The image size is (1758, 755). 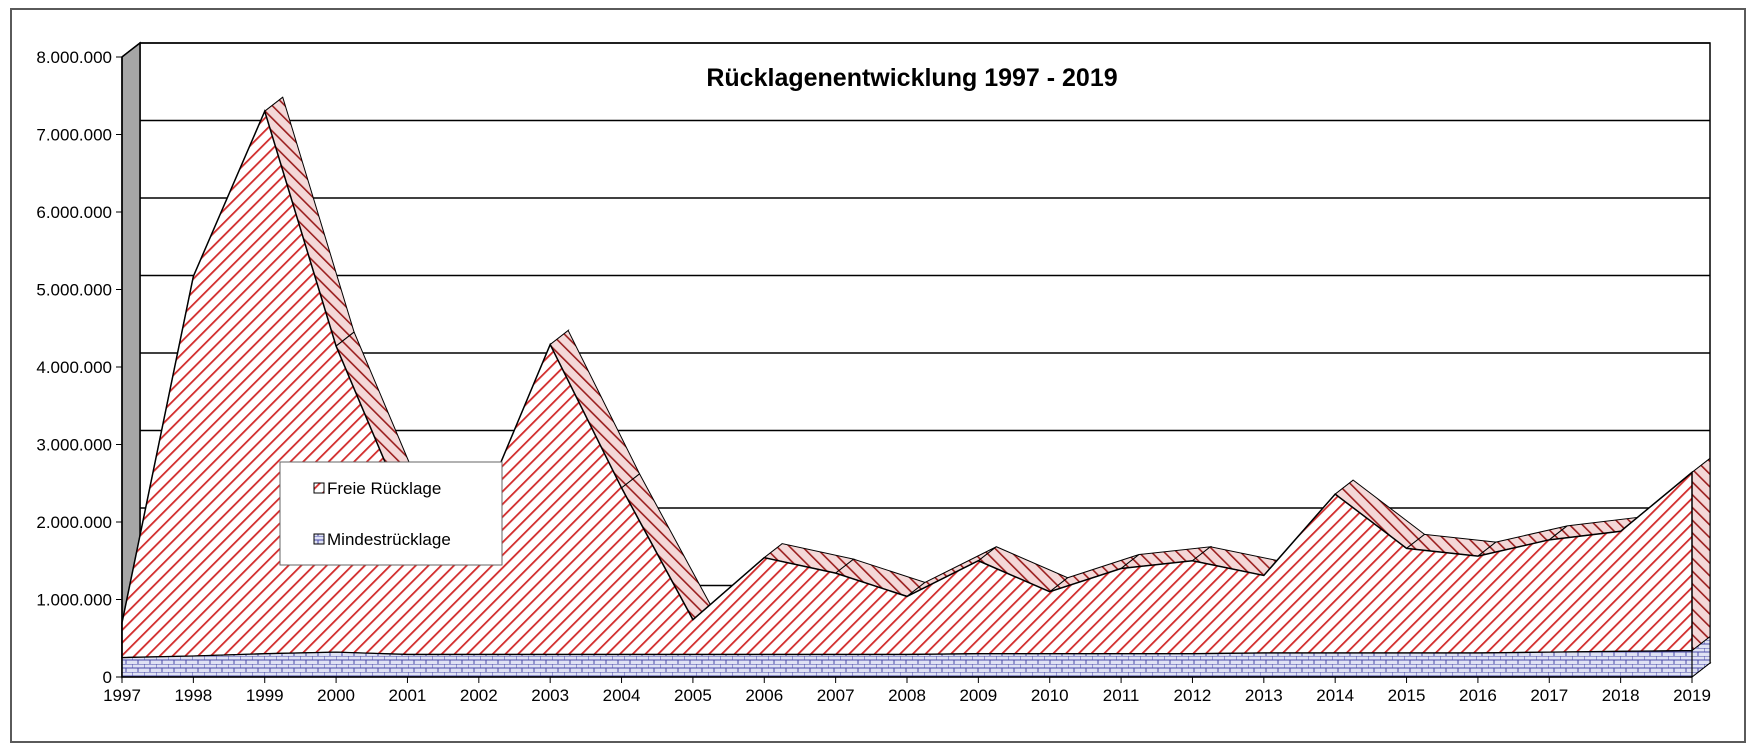 What do you see at coordinates (122, 695) in the screenshot?
I see `x-tick-label-1997: 1997` at bounding box center [122, 695].